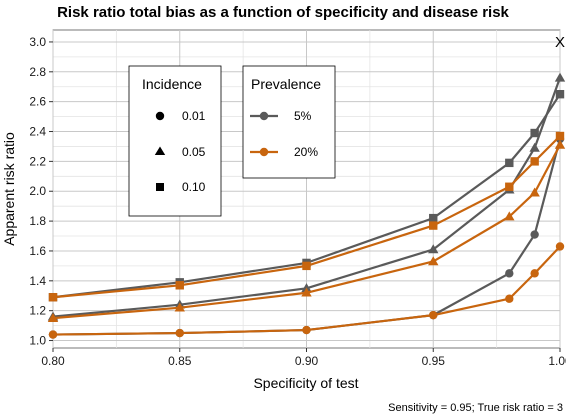 The image size is (566, 416). Describe the element at coordinates (9, 189) in the screenshot. I see `y-axis-title: Apparent risk ratio` at that location.